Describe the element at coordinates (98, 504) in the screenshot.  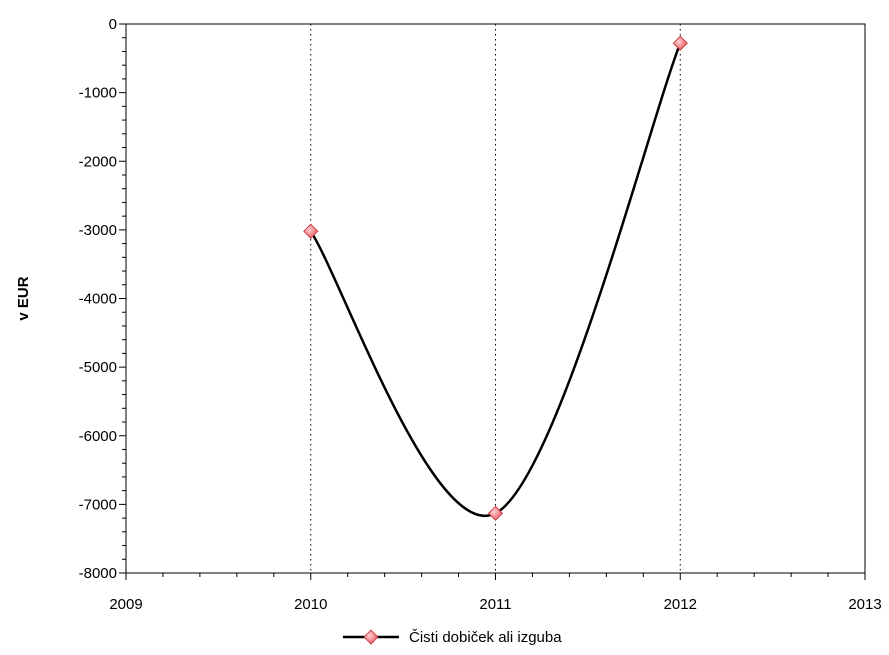
I see `y-tick-label: -7000` at that location.